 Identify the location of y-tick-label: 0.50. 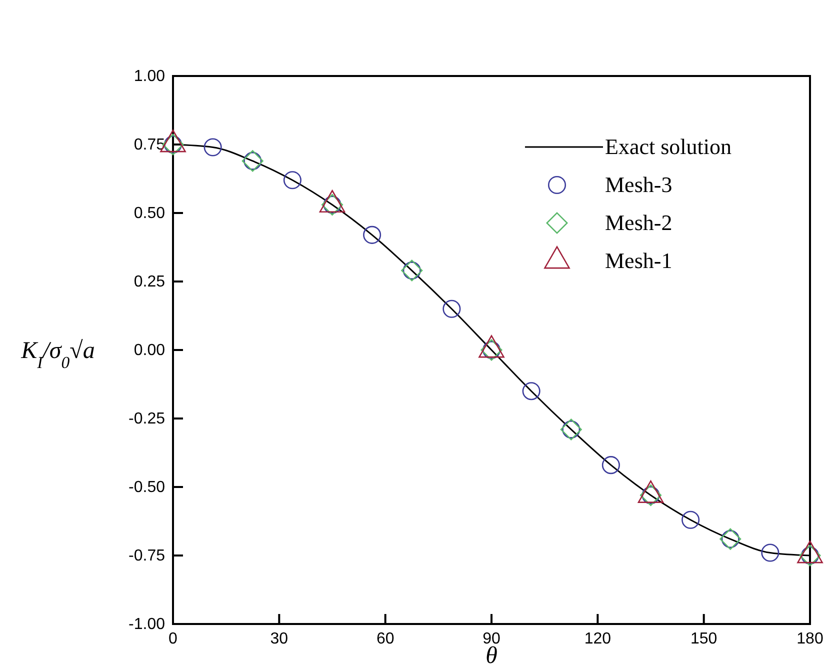
(150, 213).